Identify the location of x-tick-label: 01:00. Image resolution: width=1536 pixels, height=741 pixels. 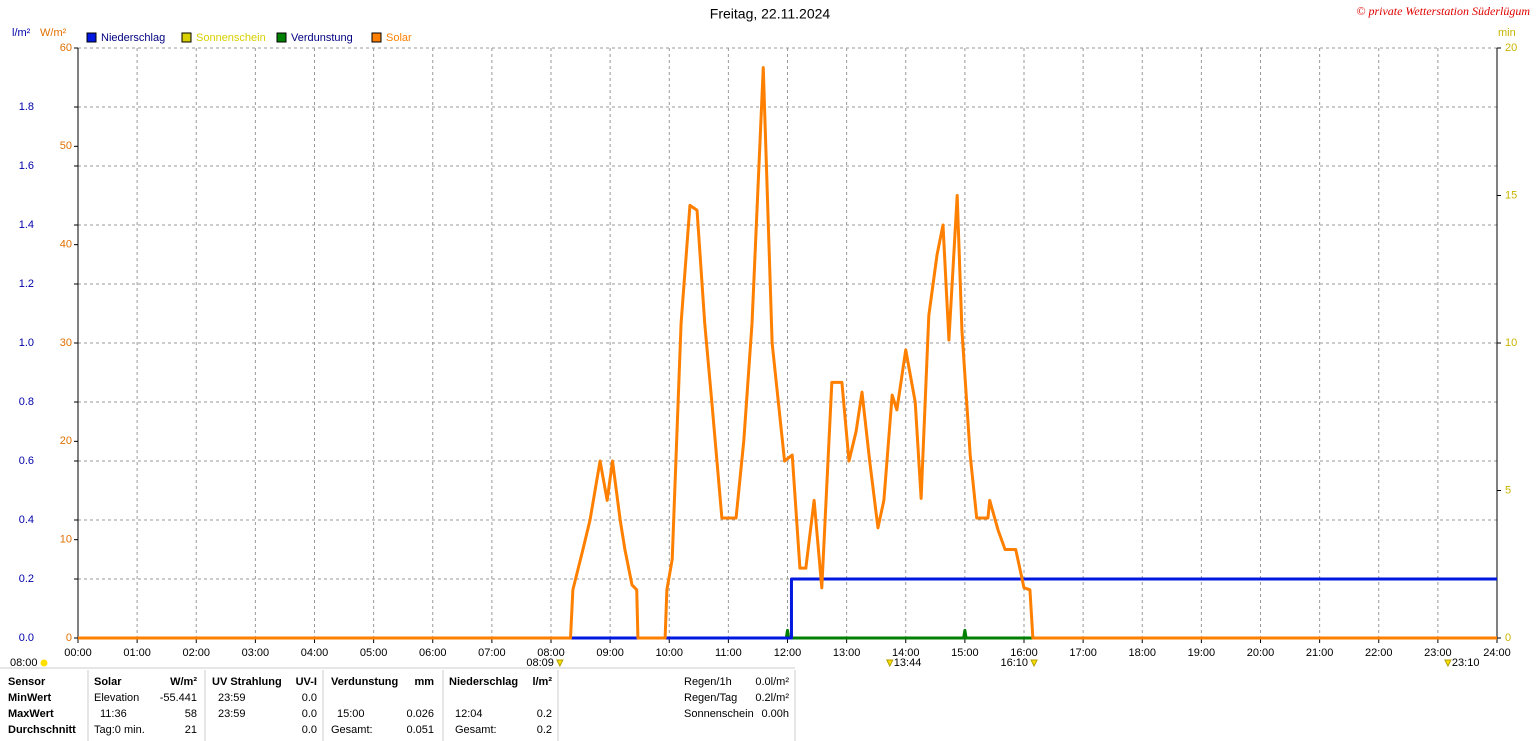
(137, 653).